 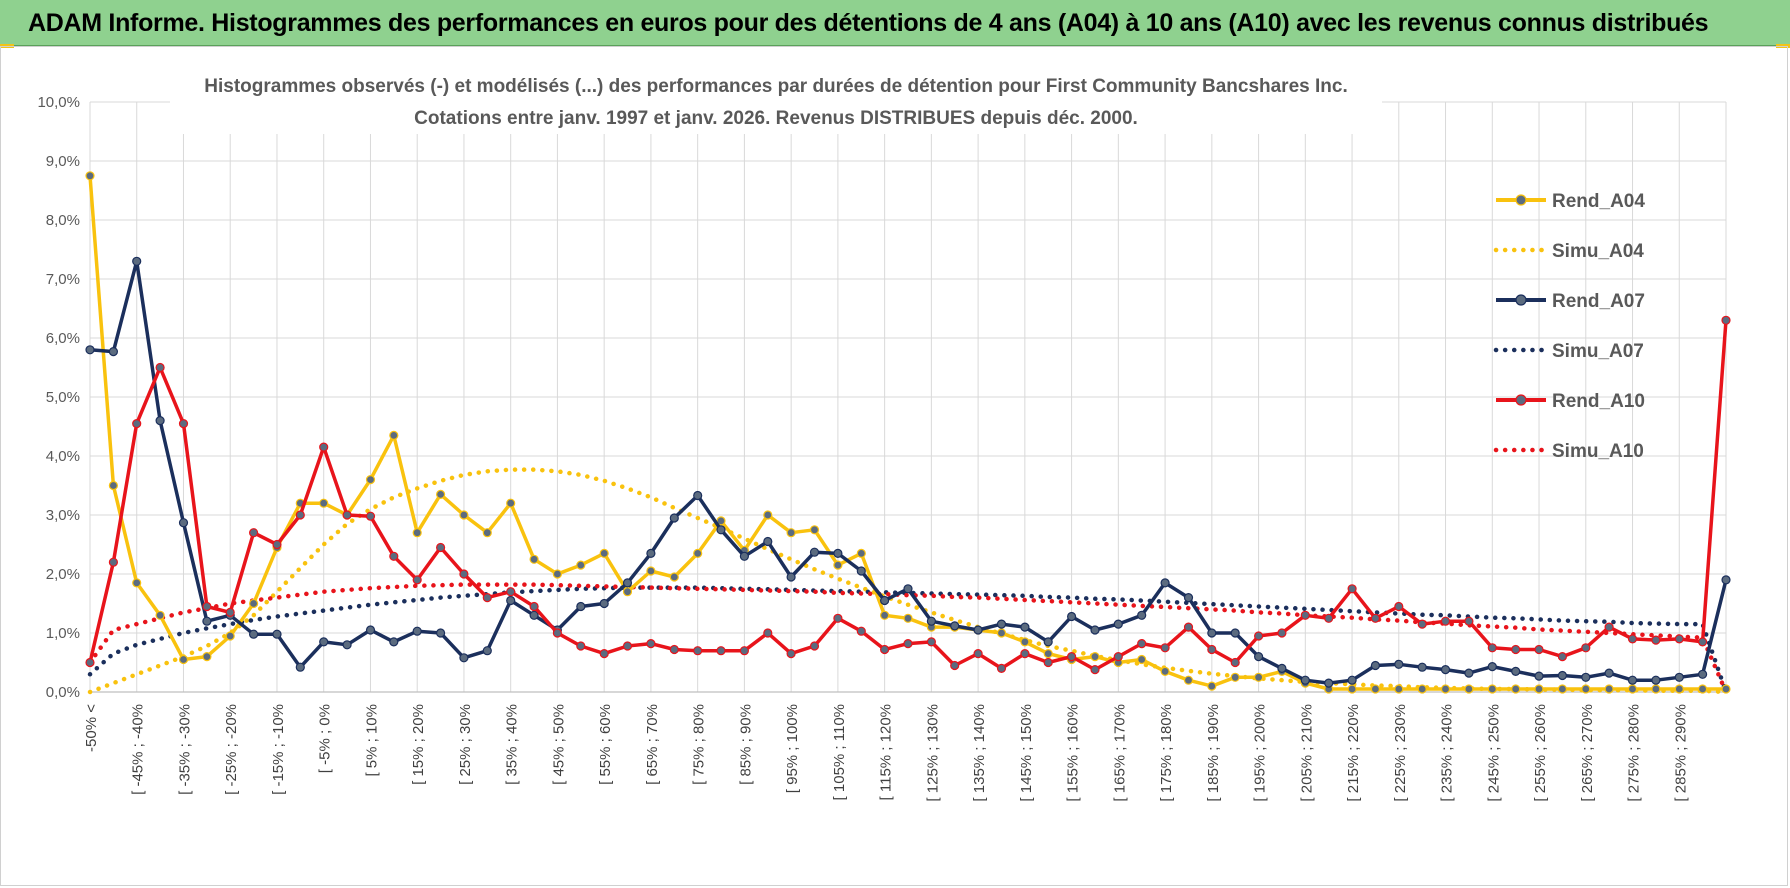 What do you see at coordinates (1680, 753) in the screenshot?
I see `x-tick-label: [ 285% ; 290%` at bounding box center [1680, 753].